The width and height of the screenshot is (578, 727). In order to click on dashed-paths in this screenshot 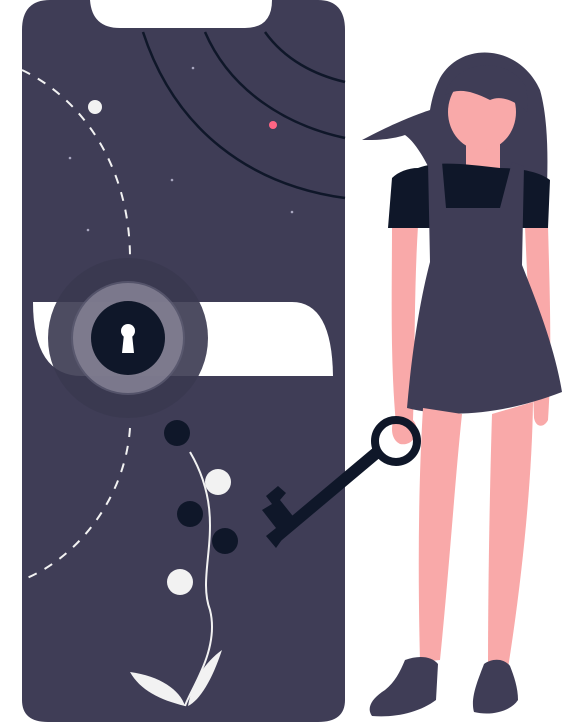, I will do `click(76, 325)`.